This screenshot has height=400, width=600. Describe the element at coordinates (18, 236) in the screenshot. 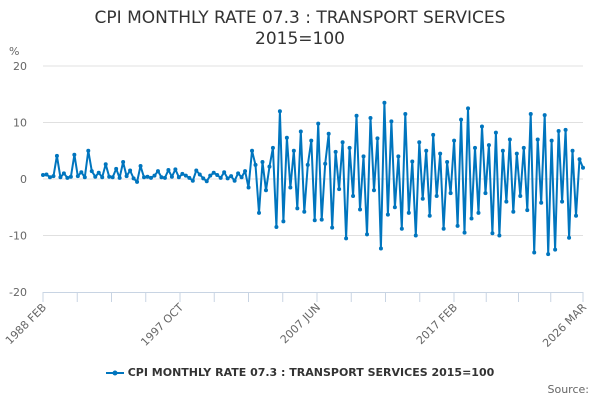

I see `y-tick-label: -10` at that location.